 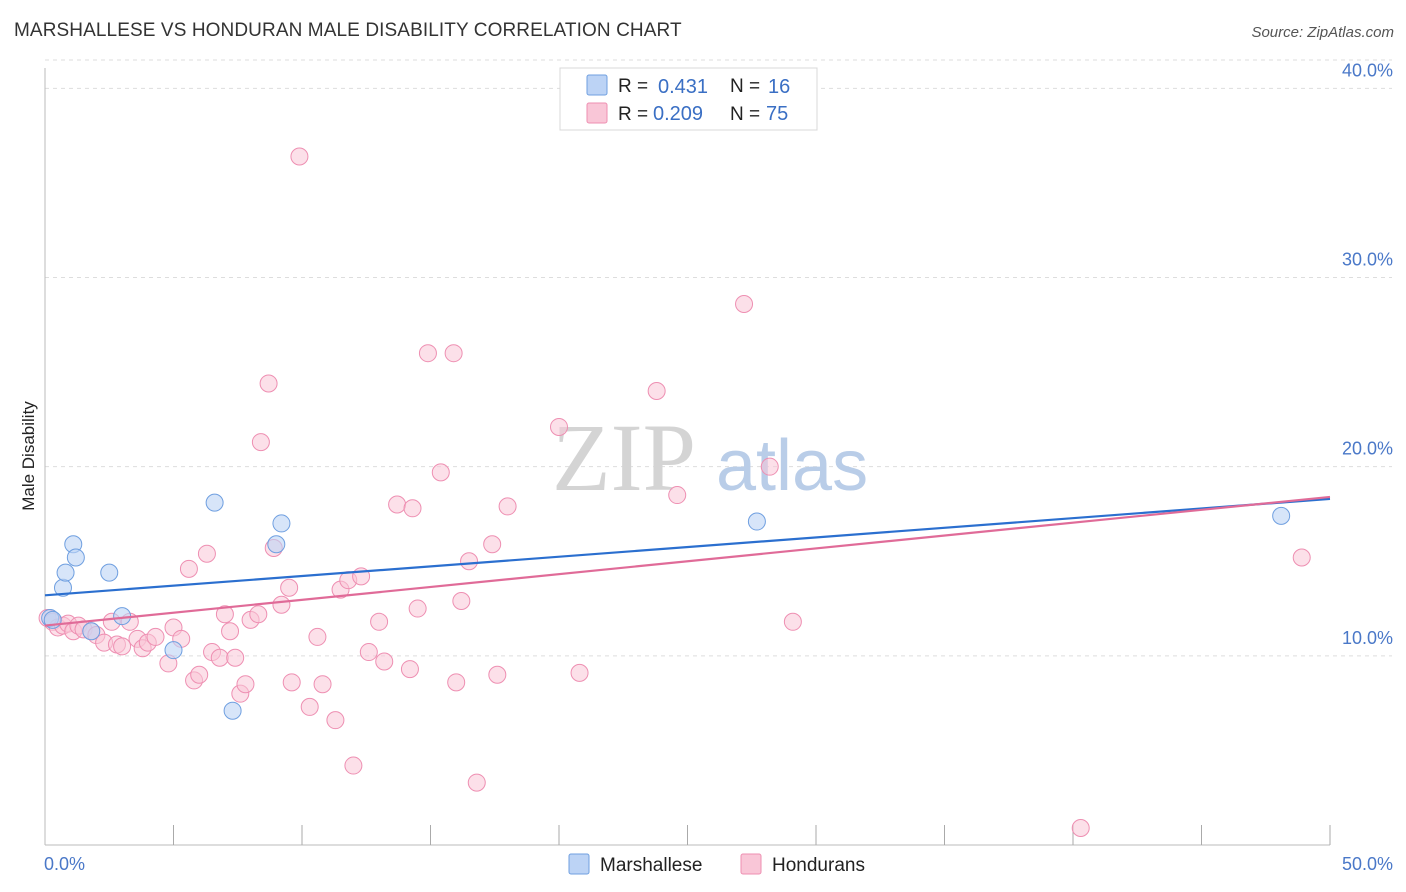 I want to click on stats-legend: R = 0.431 N = 16 R = 0.209 N = 75, so click(x=688, y=99).